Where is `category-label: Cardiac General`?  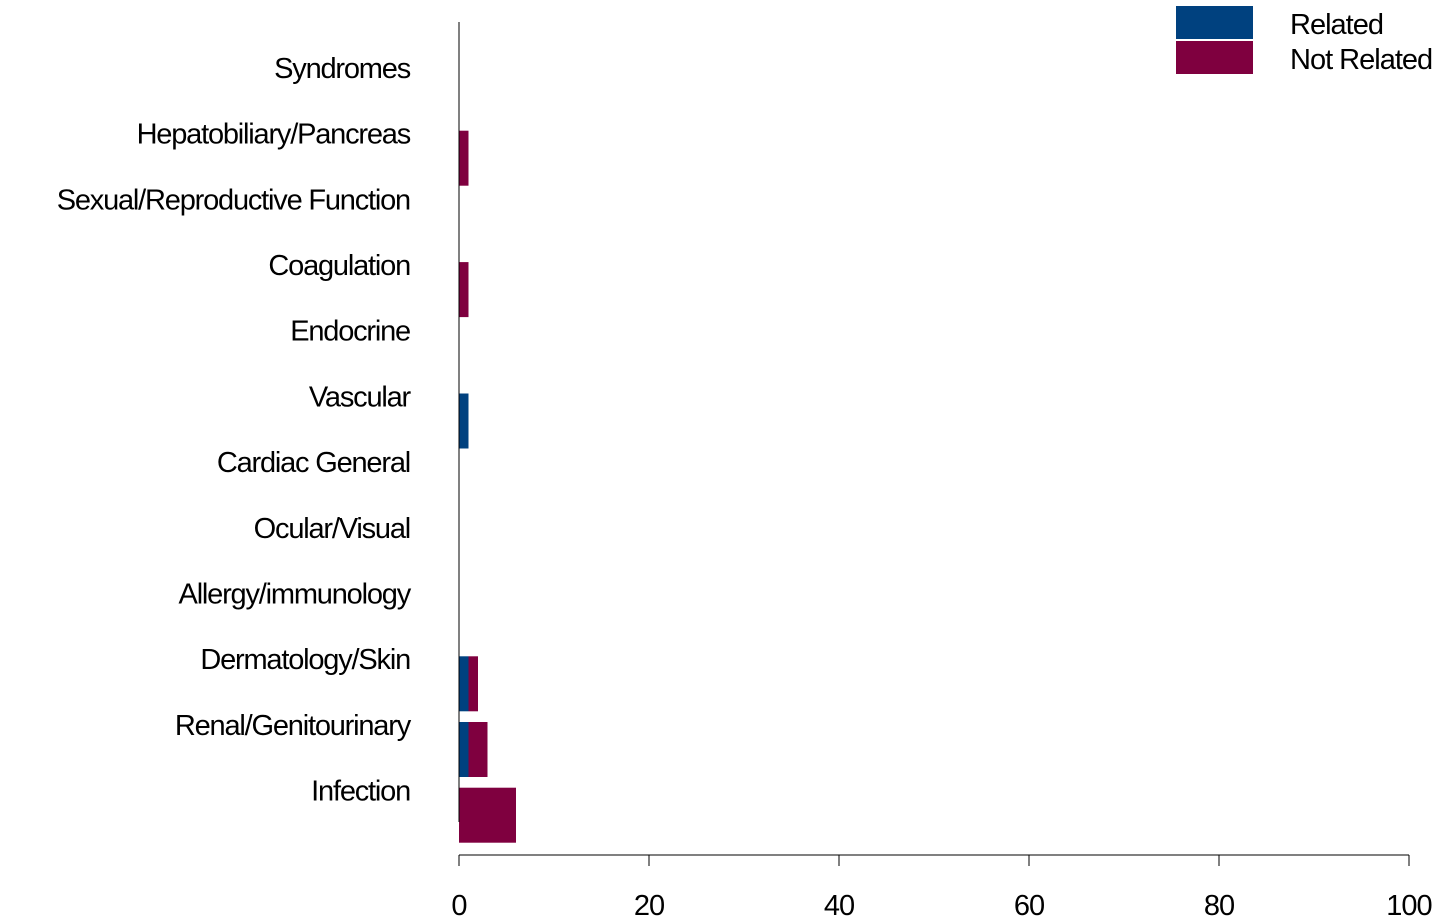 category-label: Cardiac General is located at coordinates (313, 463).